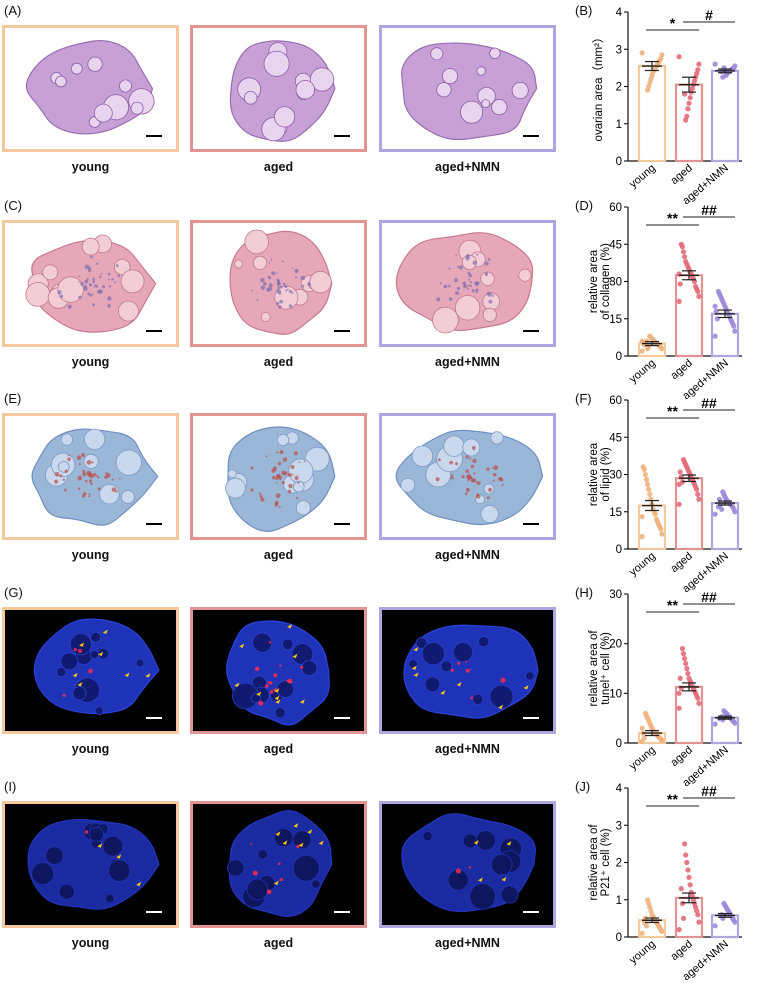 The height and width of the screenshot is (1001, 774). What do you see at coordinates (584, 205) in the screenshot?
I see `panel-label: (D)` at bounding box center [584, 205].